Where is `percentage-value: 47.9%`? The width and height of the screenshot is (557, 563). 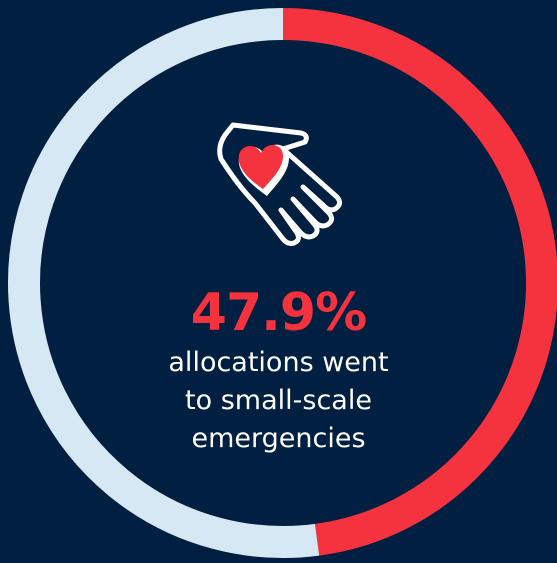
percentage-value: 47.9% is located at coordinates (278, 313).